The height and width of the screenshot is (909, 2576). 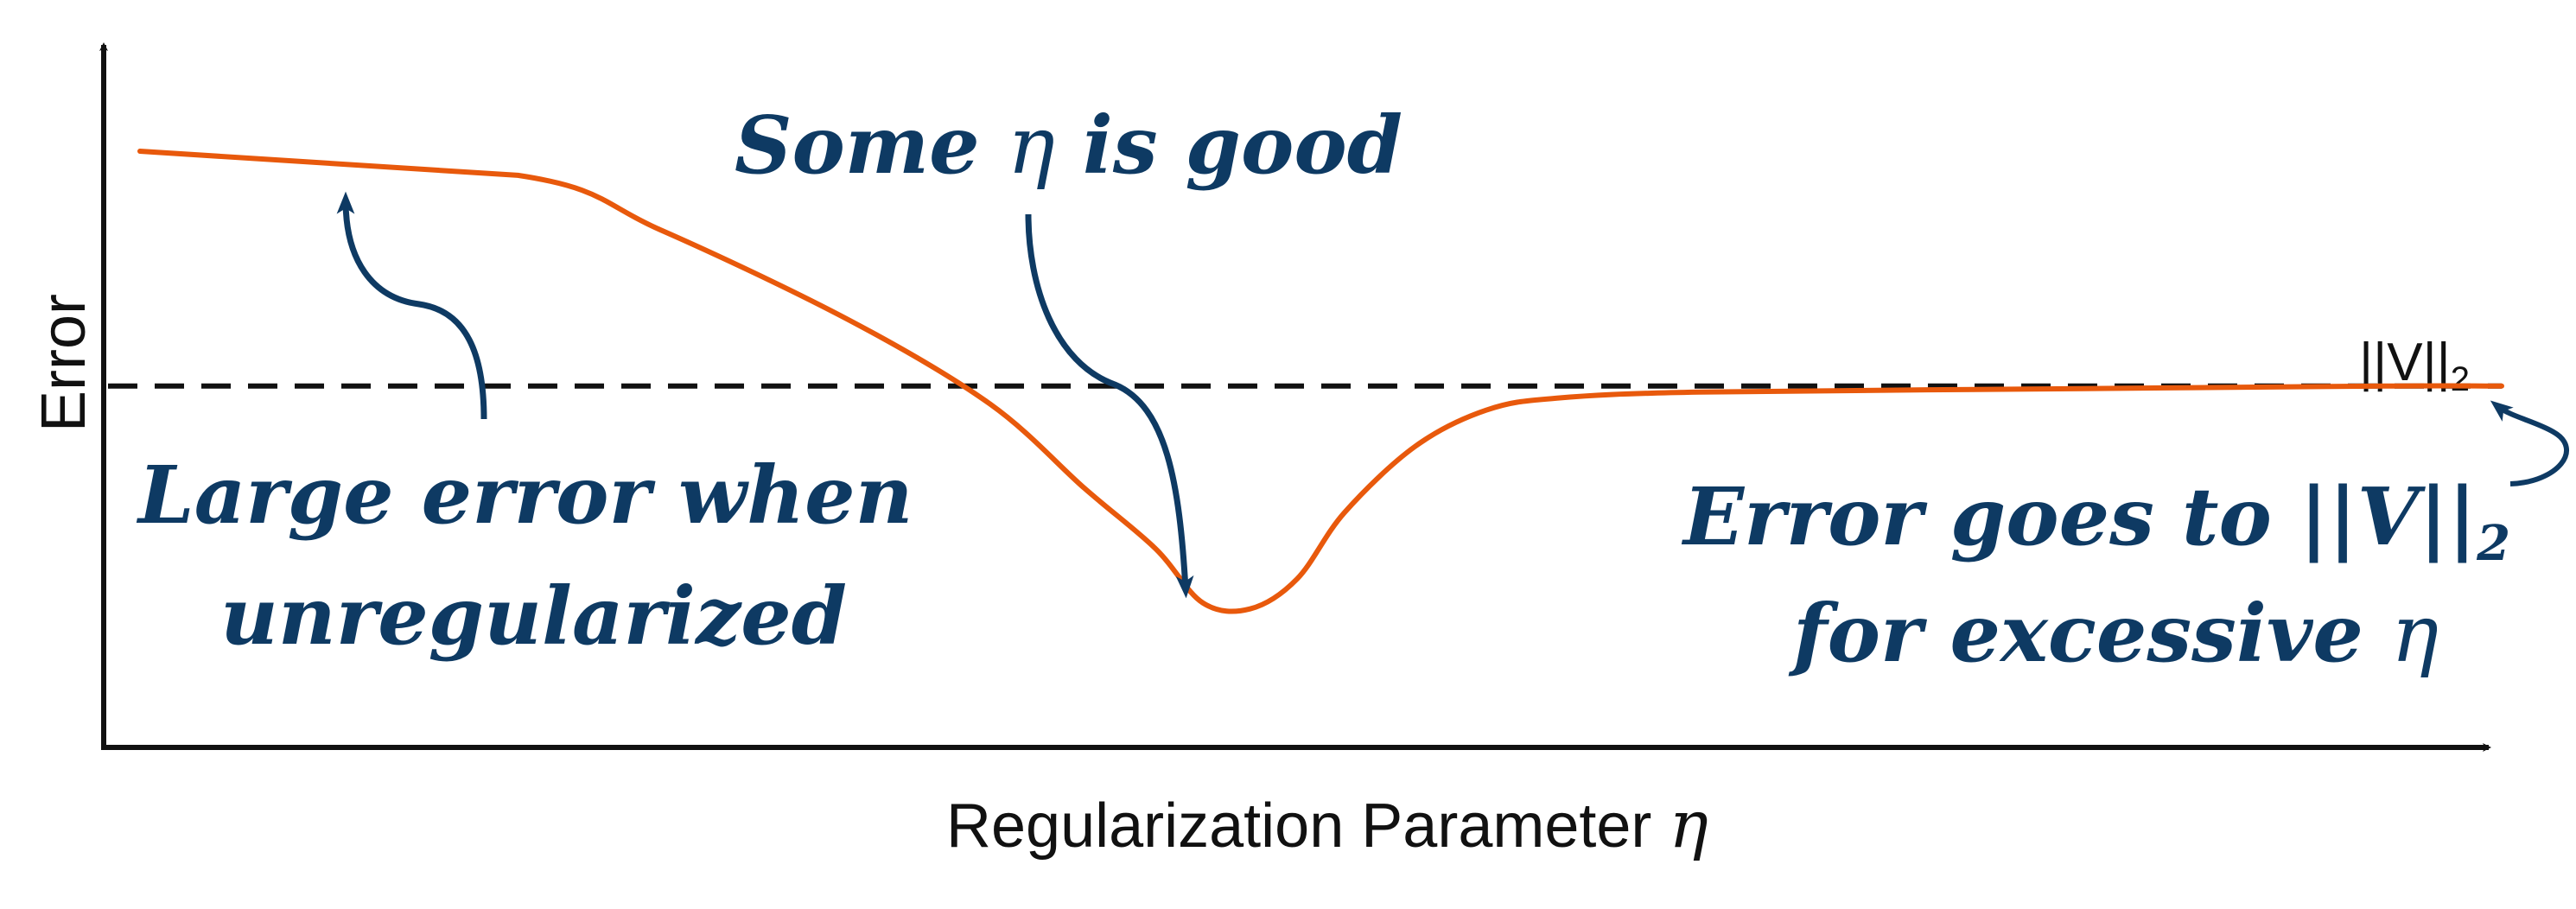 I want to click on annotation-error-goes-line2: for excessive η, so click(x=2113, y=633).